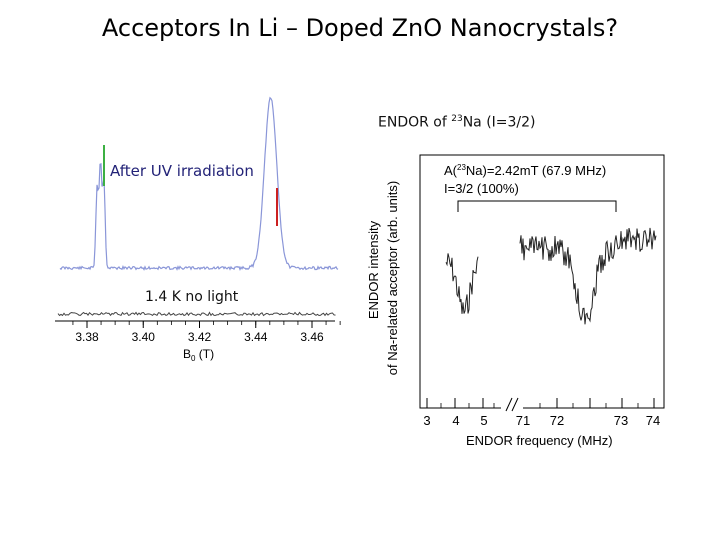  Describe the element at coordinates (462, 283) in the screenshot. I see `endor-trace-low` at that location.